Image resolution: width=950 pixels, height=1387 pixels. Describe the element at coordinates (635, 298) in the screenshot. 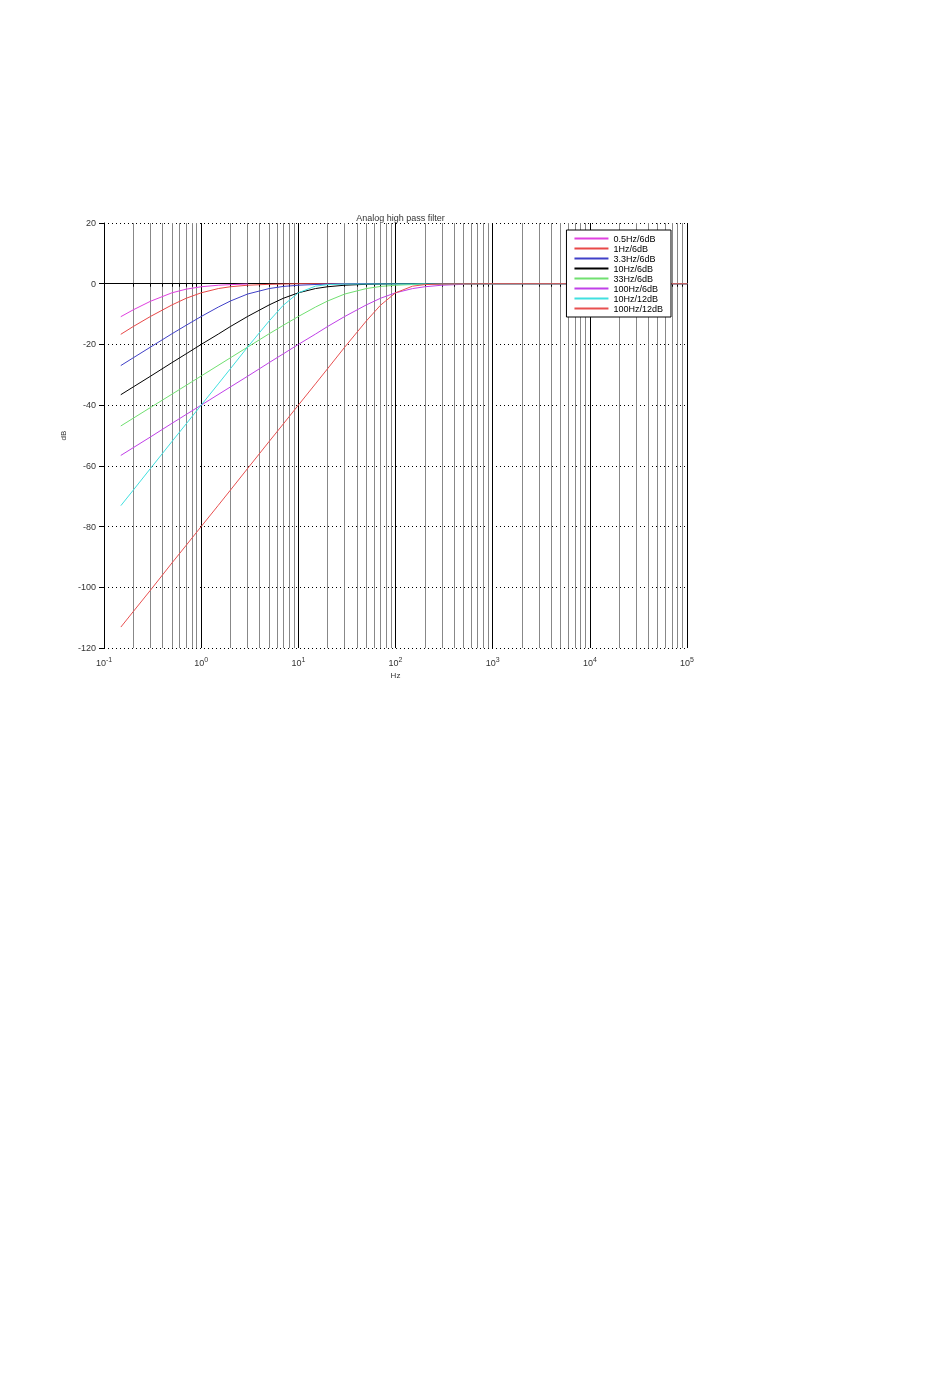

I see `legend-label: 10Hz/12dB` at that location.